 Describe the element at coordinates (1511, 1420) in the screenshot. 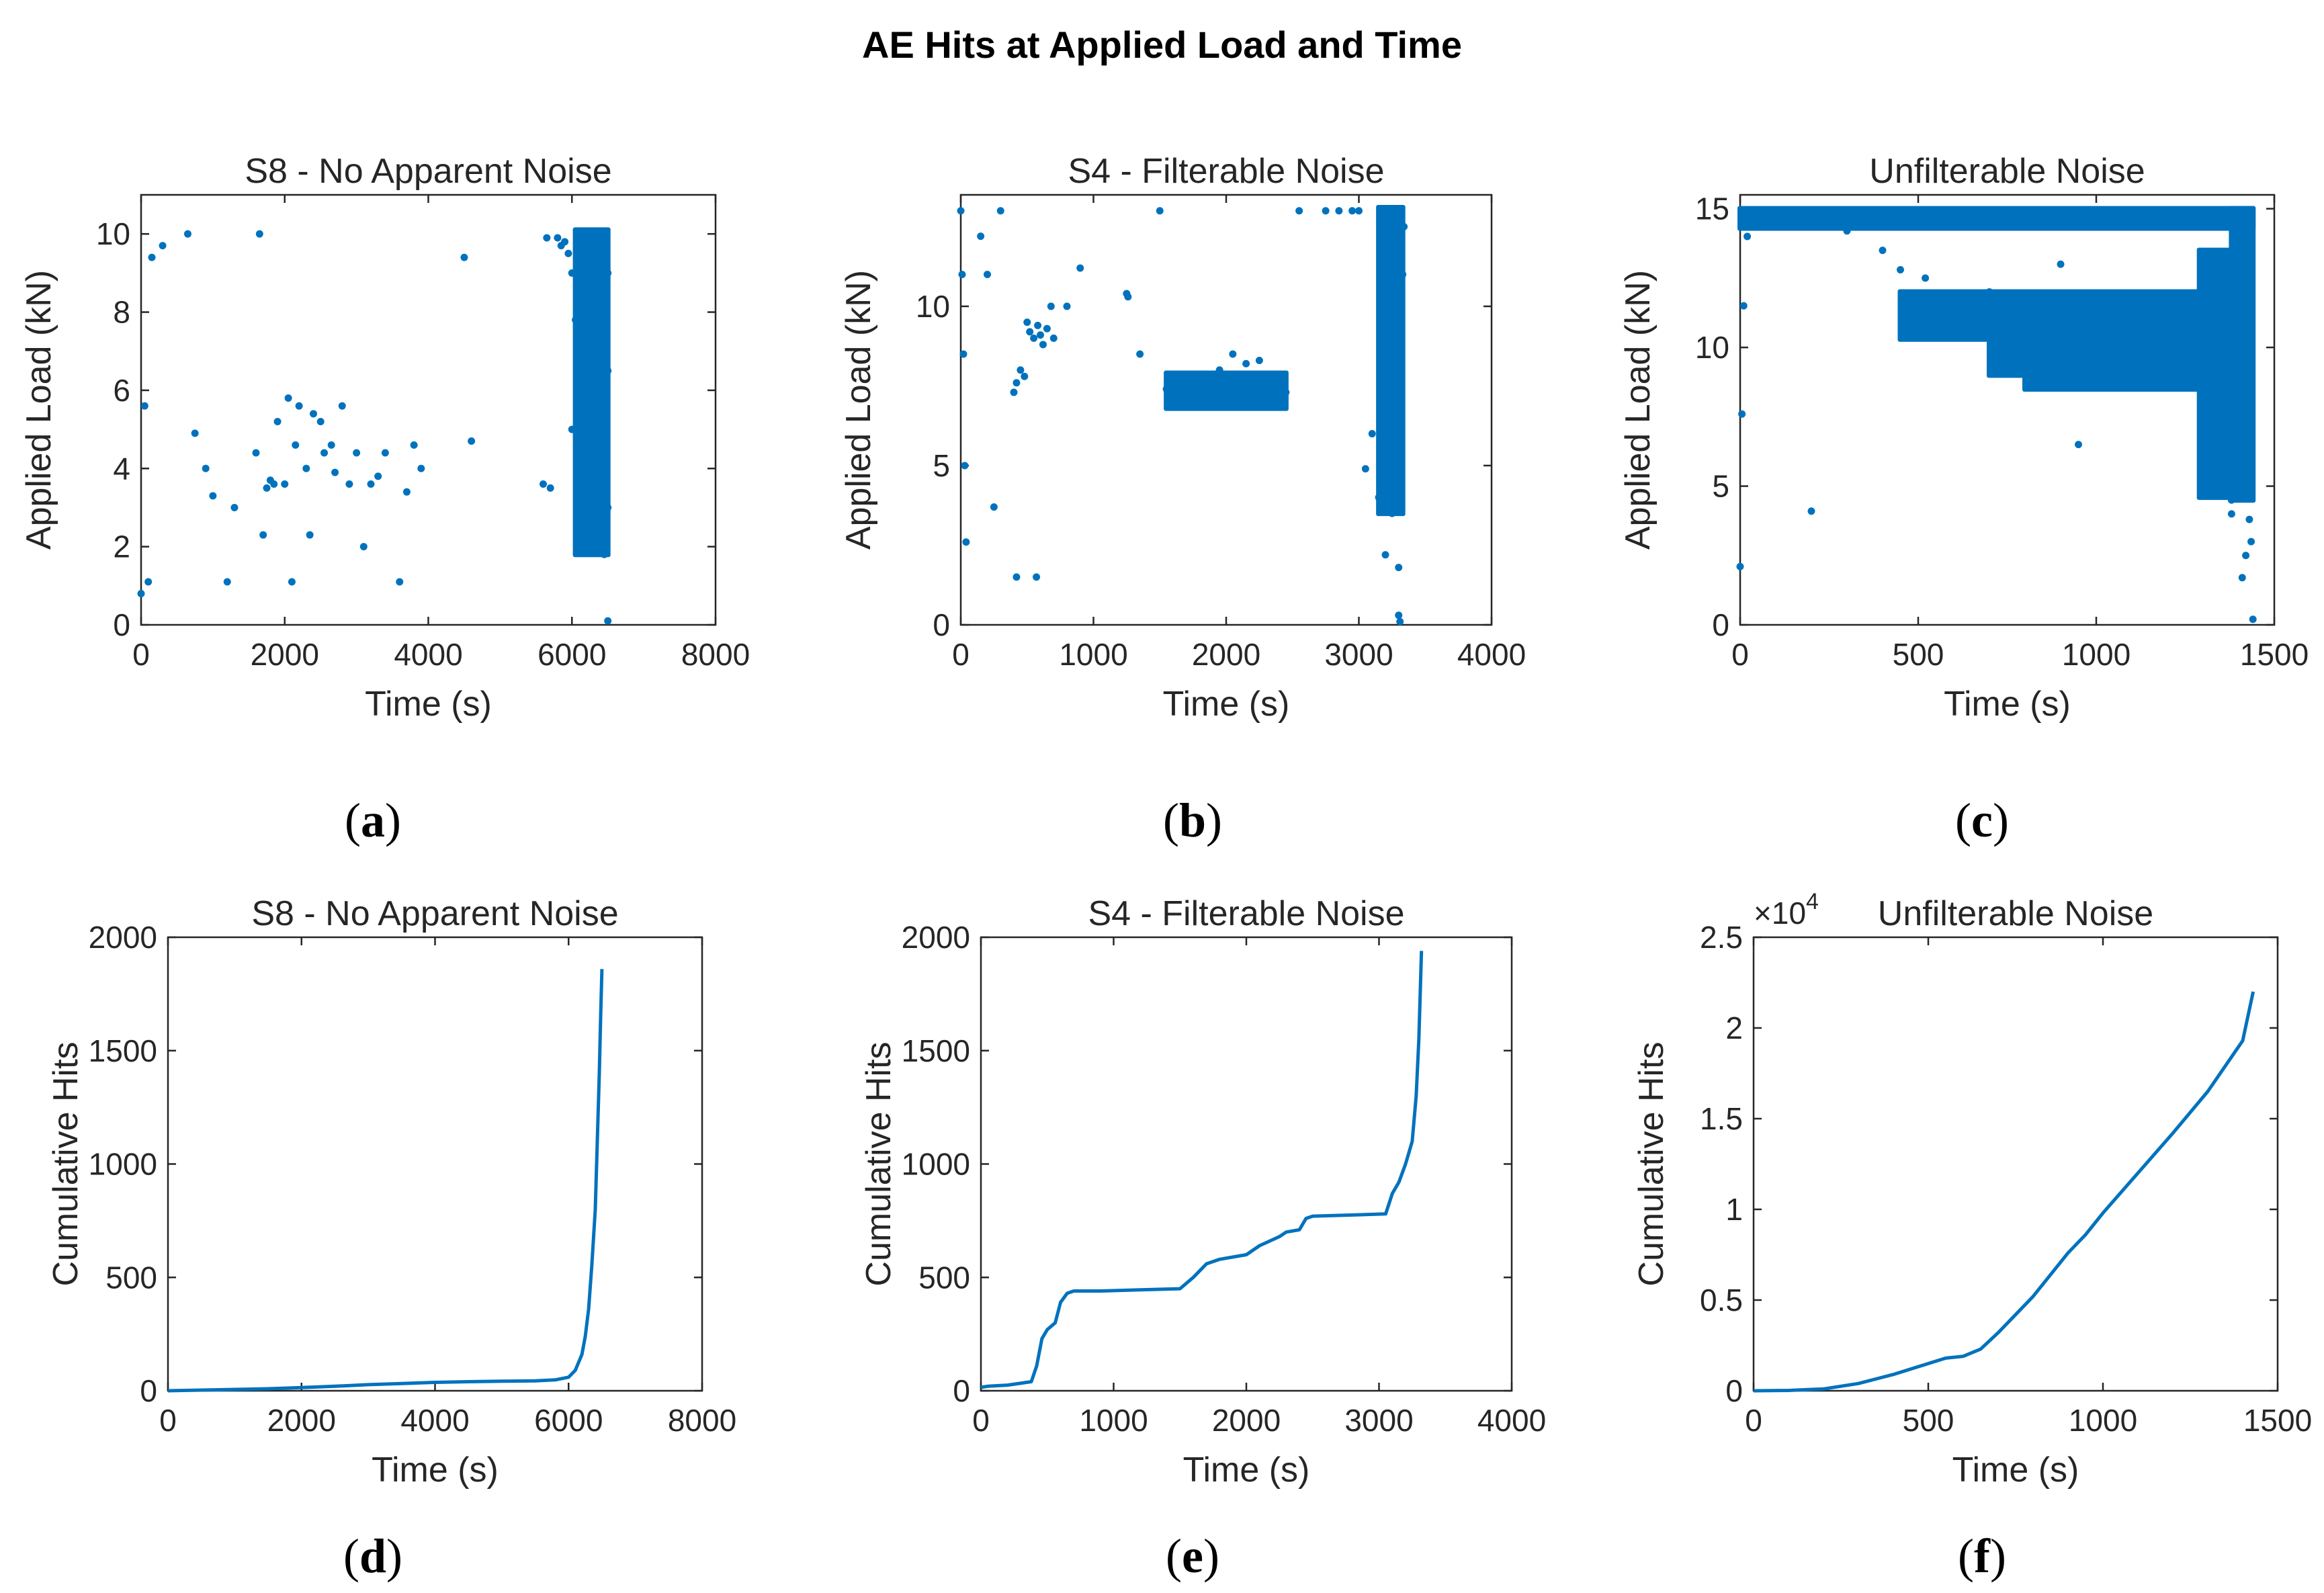

I see `x-tick-label-e-4: 4000` at that location.